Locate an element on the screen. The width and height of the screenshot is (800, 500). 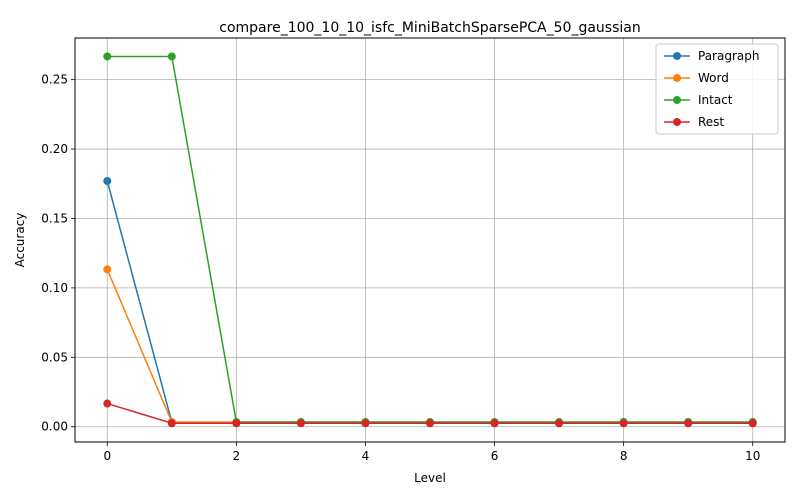
legend-item-intact: Intact is located at coordinates (698, 100).